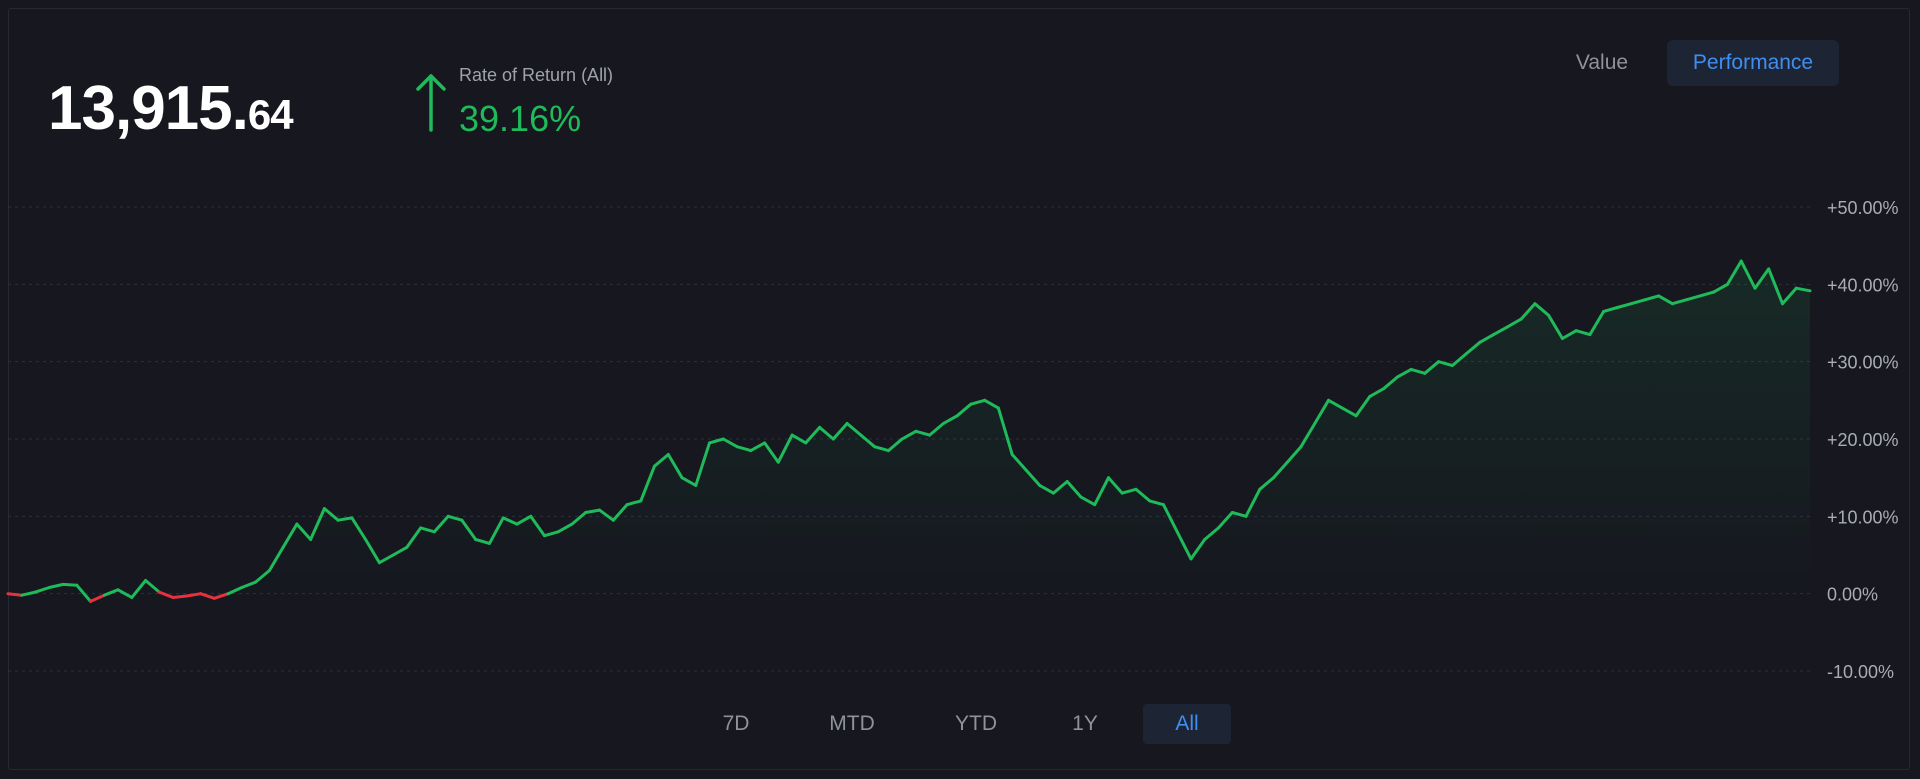  I want to click on portfolio-value: 13,915.64, so click(171, 109).